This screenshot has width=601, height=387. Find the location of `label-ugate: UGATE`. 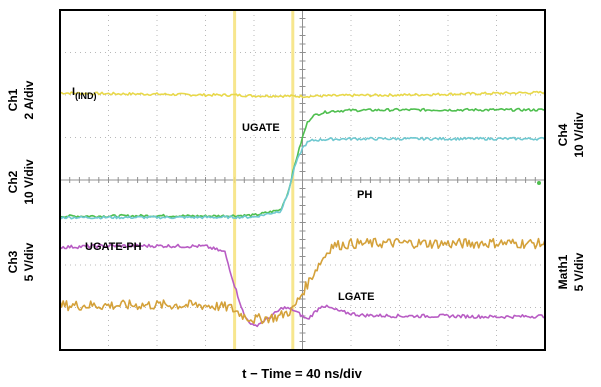

label-ugate: UGATE is located at coordinates (261, 128).